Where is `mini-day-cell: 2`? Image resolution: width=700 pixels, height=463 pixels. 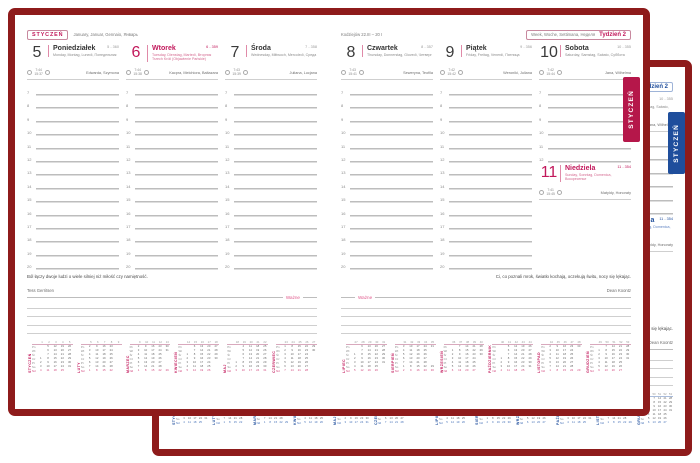
mini-day-cell: 2 is located at coordinates (501, 362).